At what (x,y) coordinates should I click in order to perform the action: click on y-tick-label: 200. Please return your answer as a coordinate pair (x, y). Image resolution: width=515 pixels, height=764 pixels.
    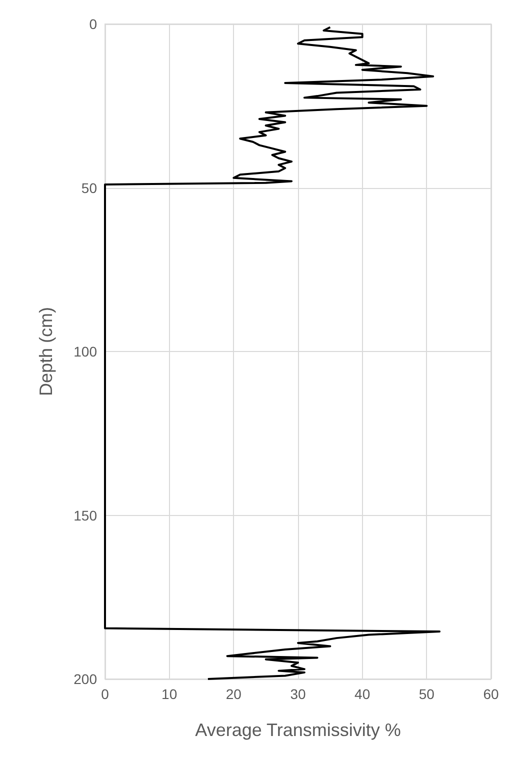
    Looking at the image, I should click on (86, 679).